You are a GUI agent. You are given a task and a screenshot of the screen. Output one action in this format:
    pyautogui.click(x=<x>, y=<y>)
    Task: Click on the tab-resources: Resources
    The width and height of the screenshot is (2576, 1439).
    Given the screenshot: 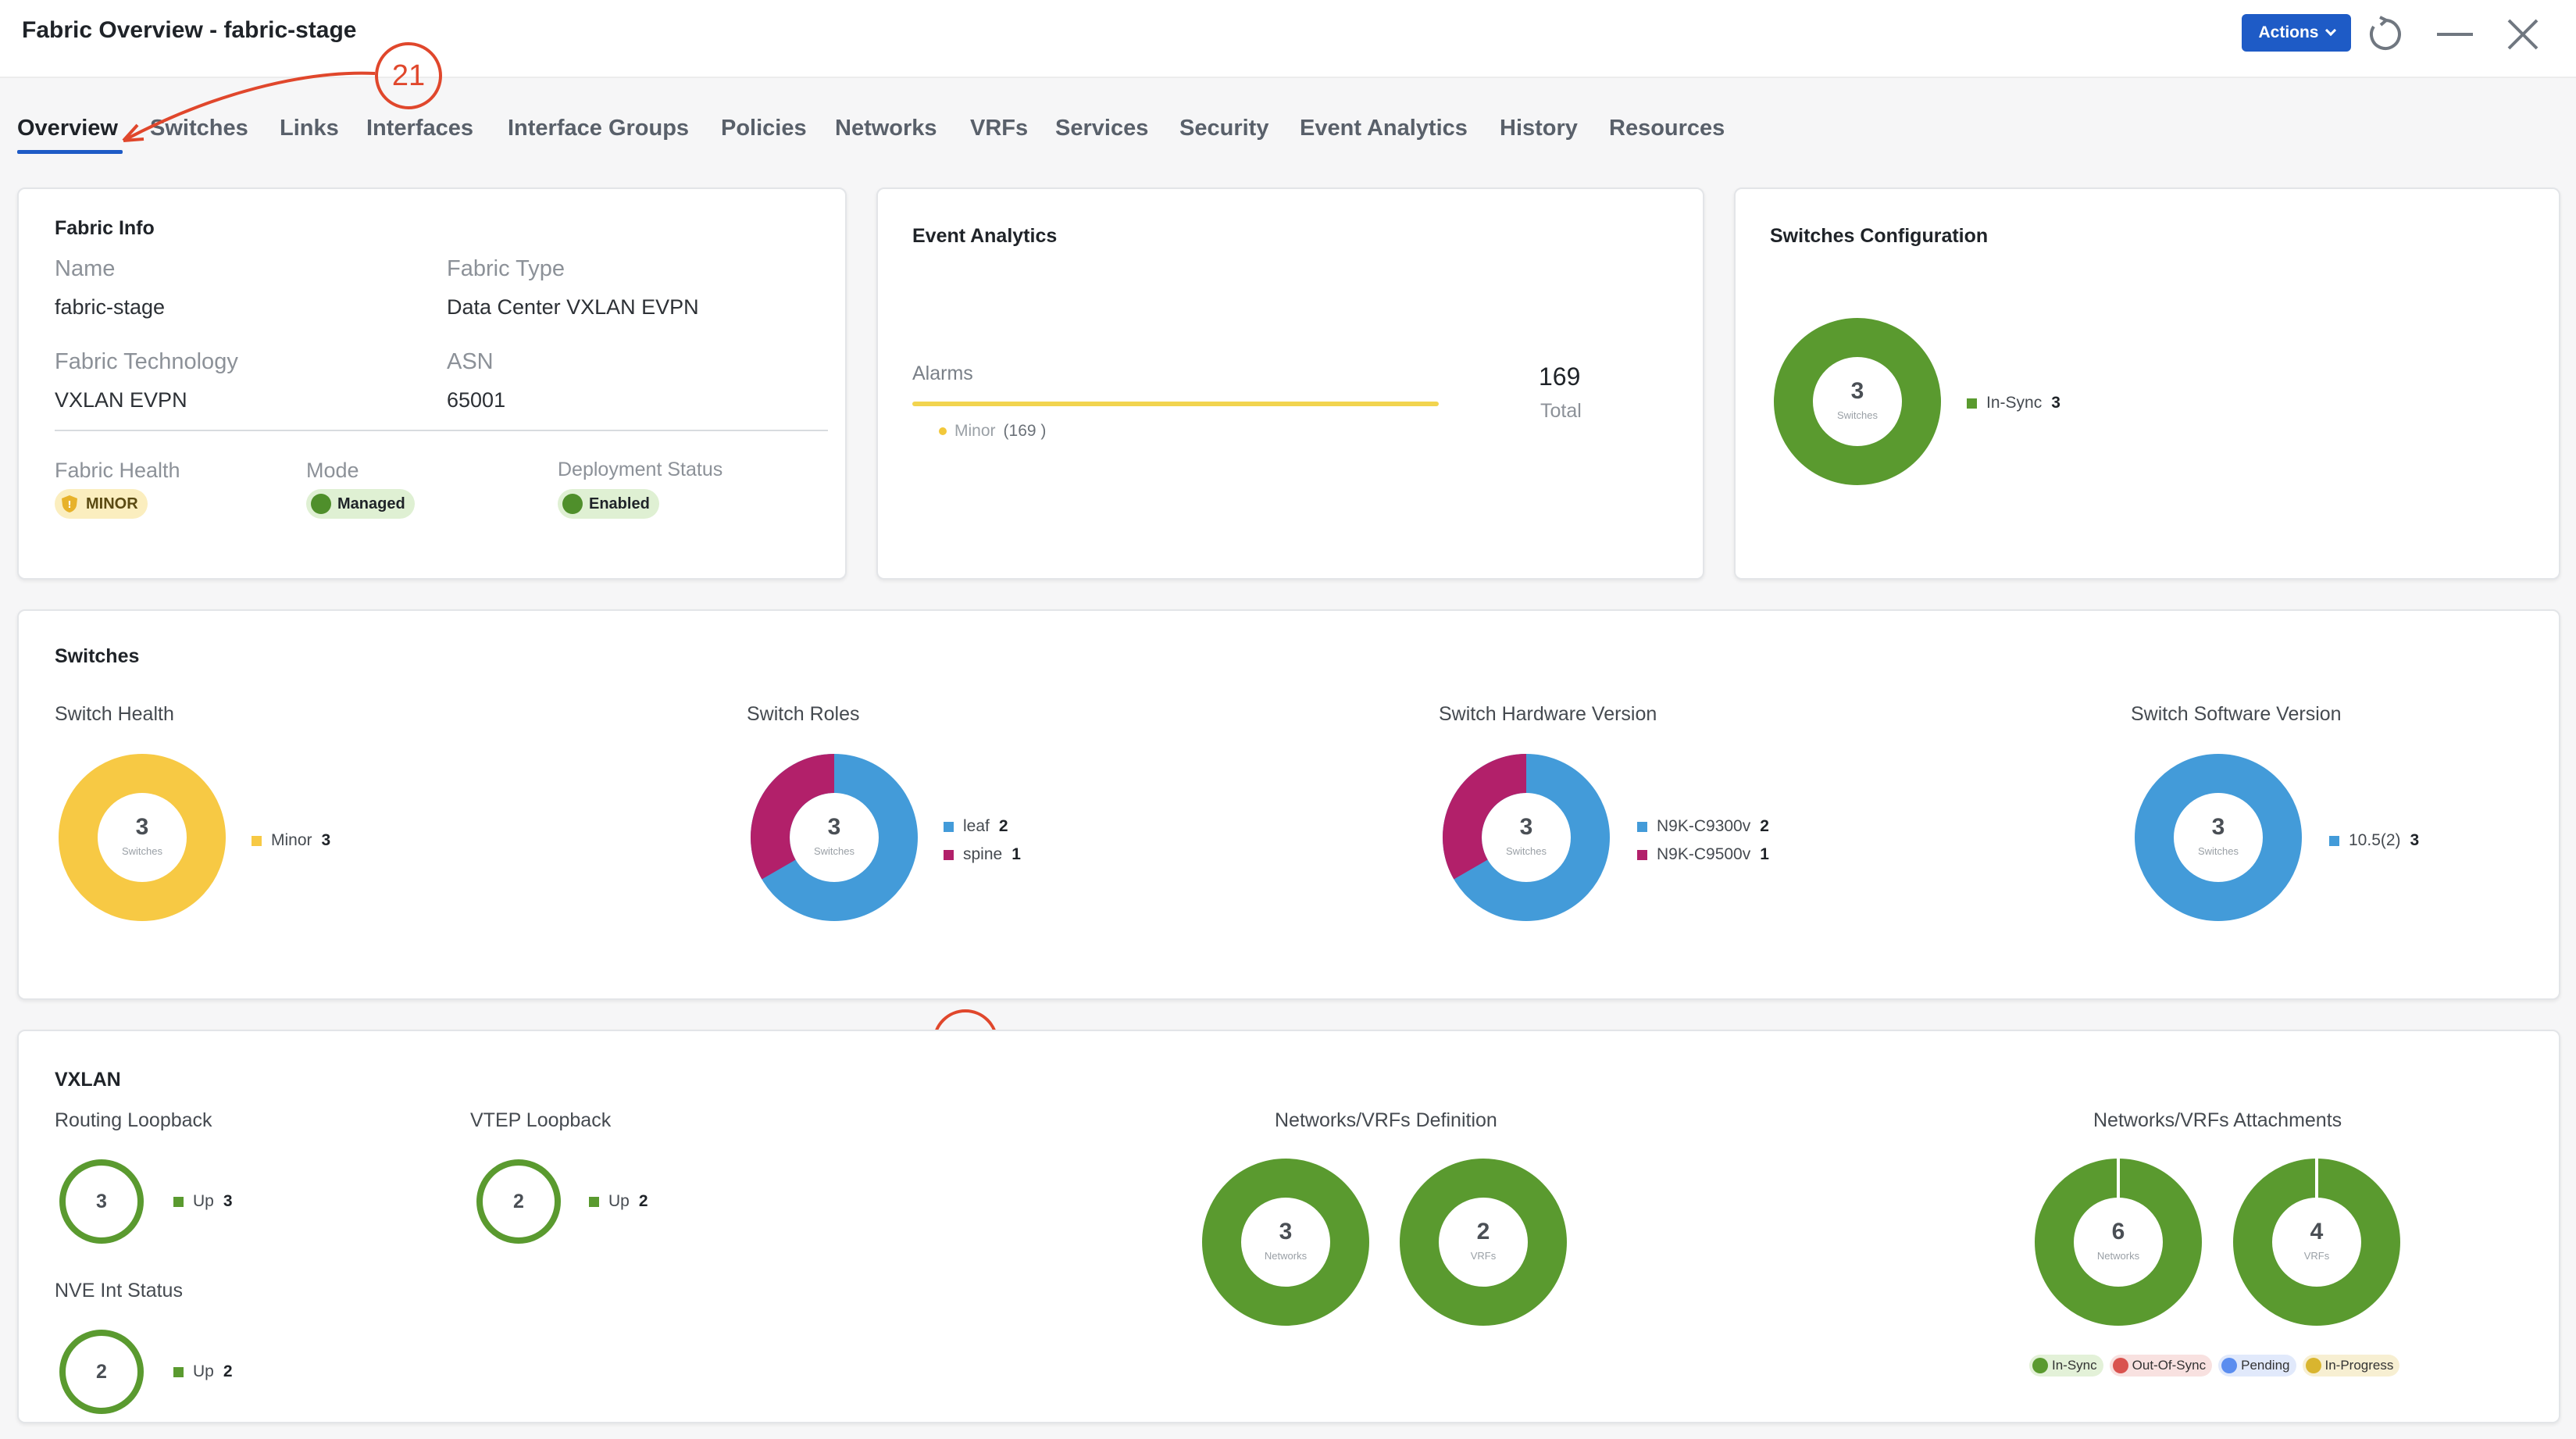 What is the action you would take?
    pyautogui.click(x=1667, y=128)
    